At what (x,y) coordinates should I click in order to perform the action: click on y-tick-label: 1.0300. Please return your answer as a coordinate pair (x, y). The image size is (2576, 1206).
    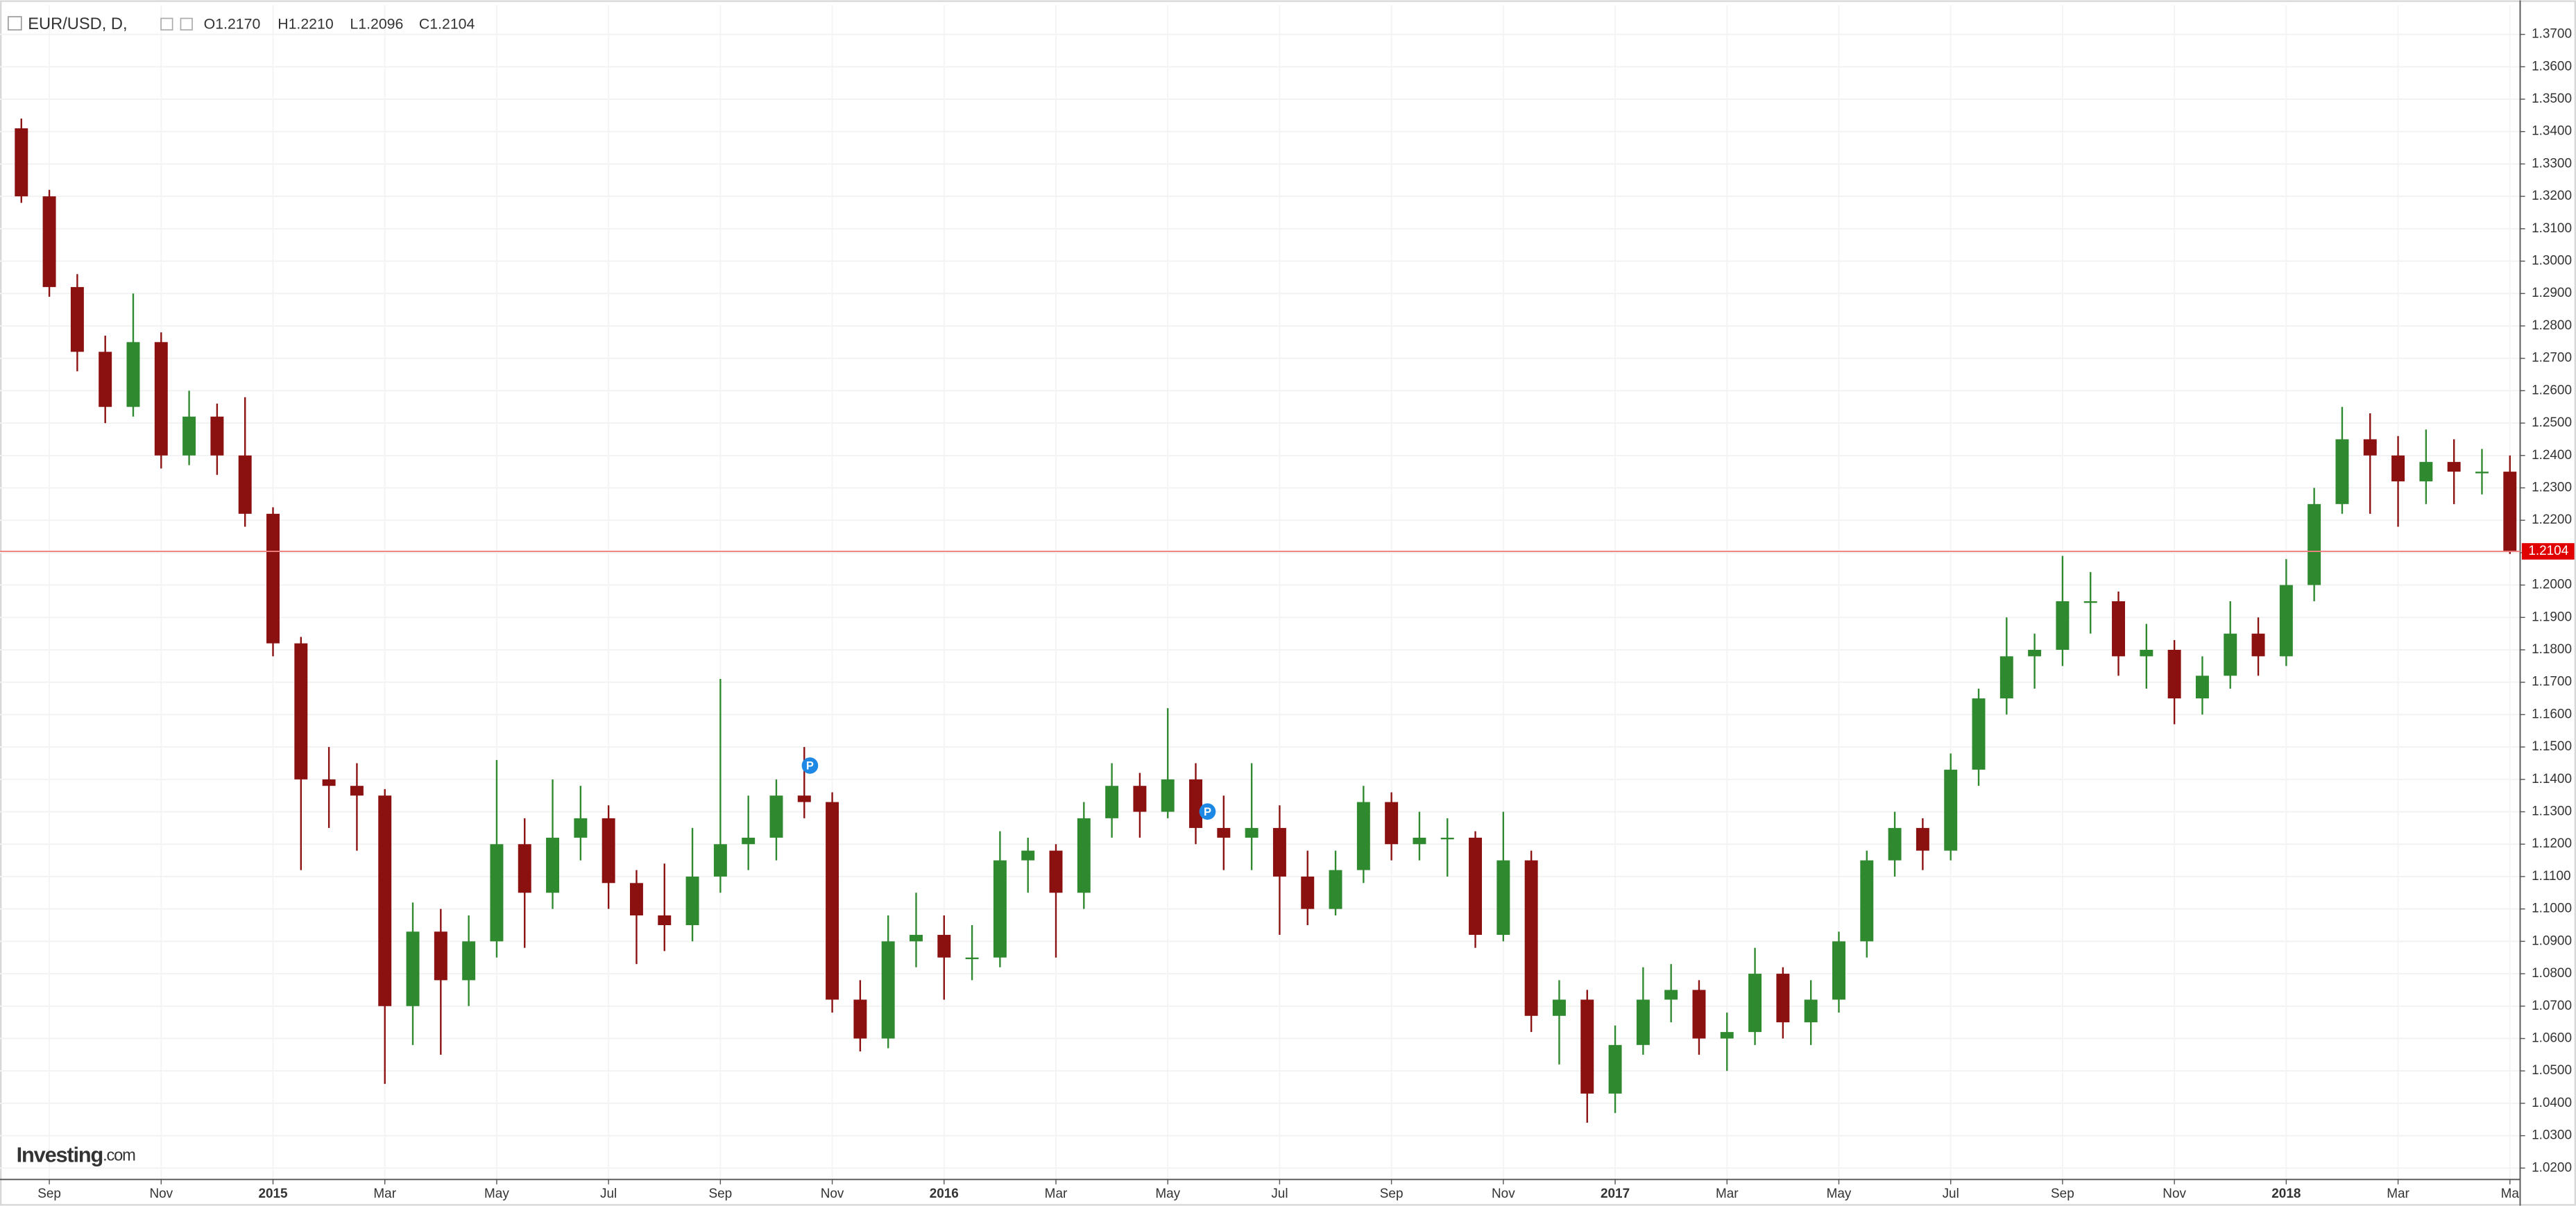
    Looking at the image, I should click on (2552, 1135).